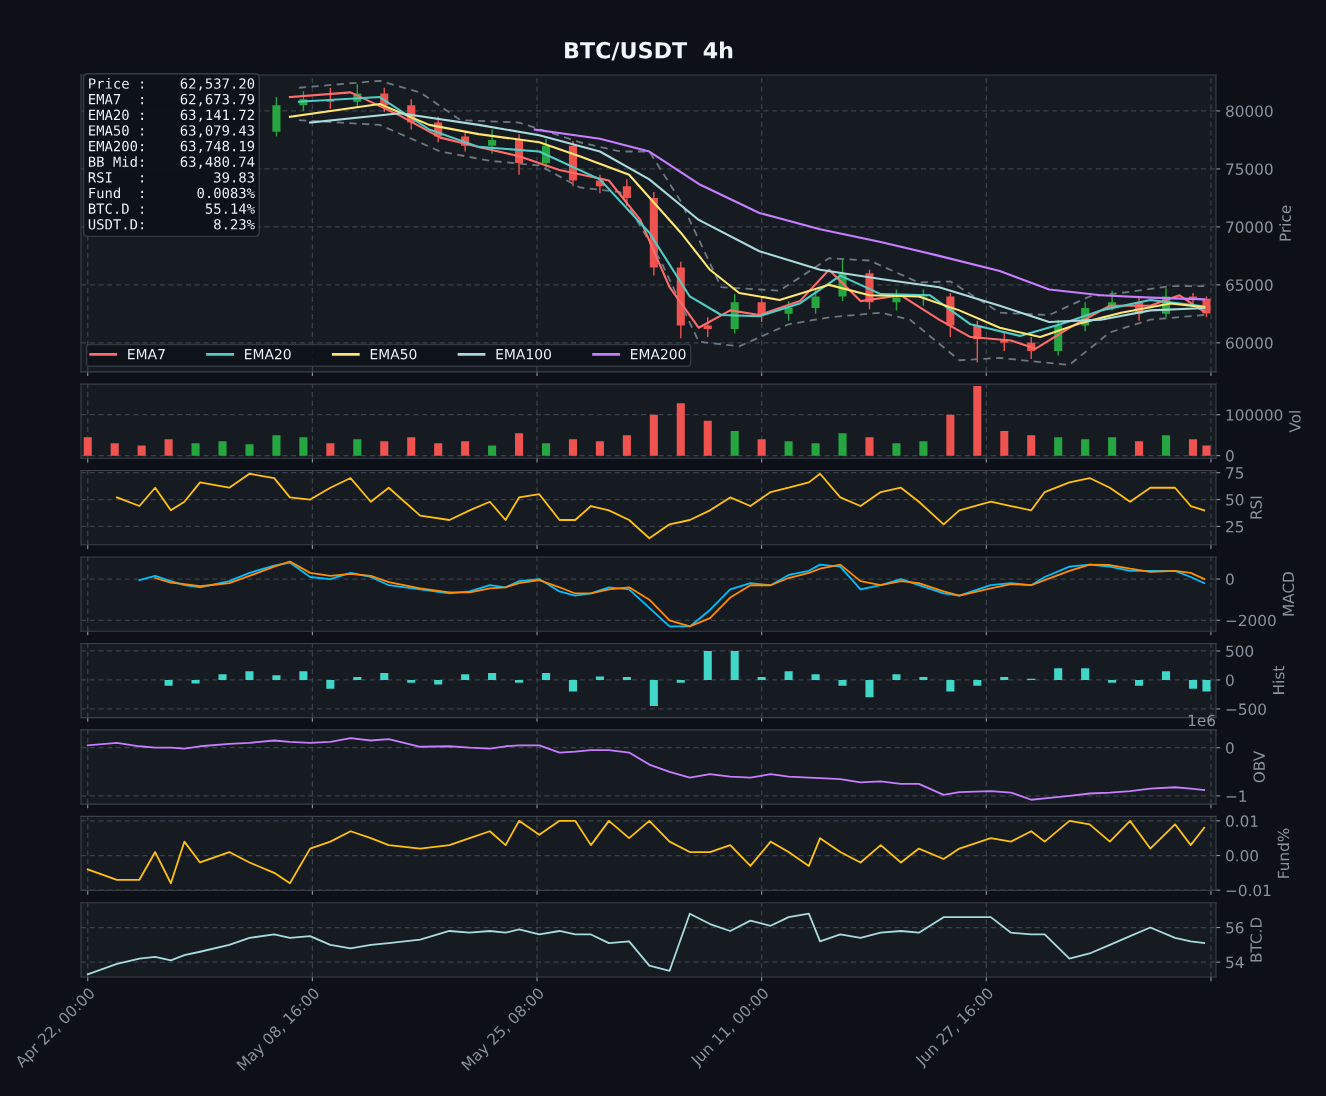 The image size is (1326, 1096). I want to click on annotation: USDT.D: 8.23%, so click(171, 224).